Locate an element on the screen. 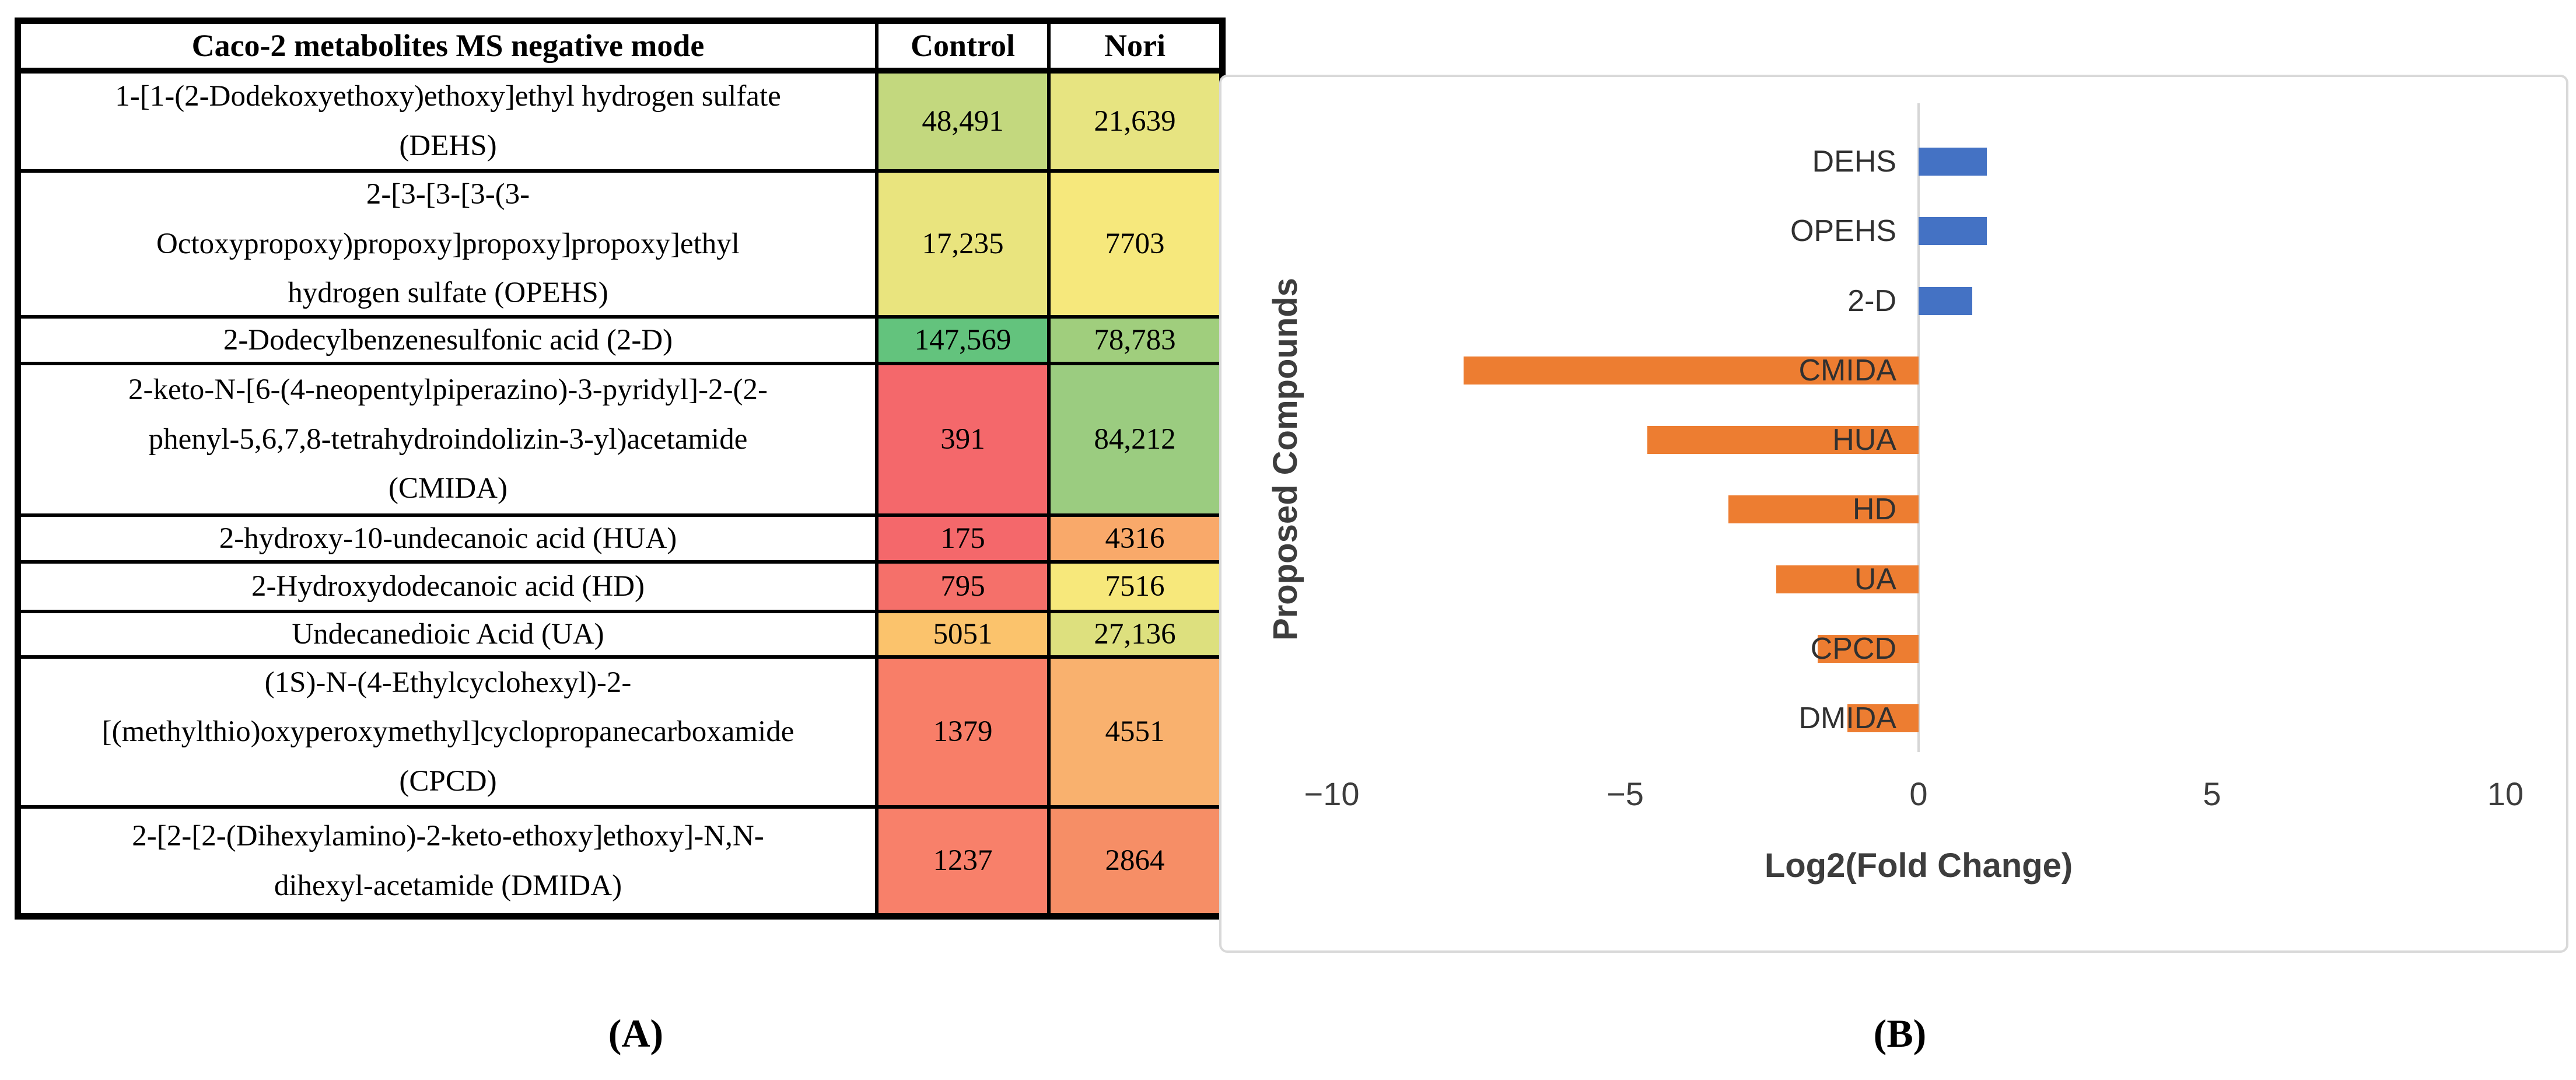 Image resolution: width=2576 pixels, height=1080 pixels. category-label-dehs: DEHS is located at coordinates (1854, 162).